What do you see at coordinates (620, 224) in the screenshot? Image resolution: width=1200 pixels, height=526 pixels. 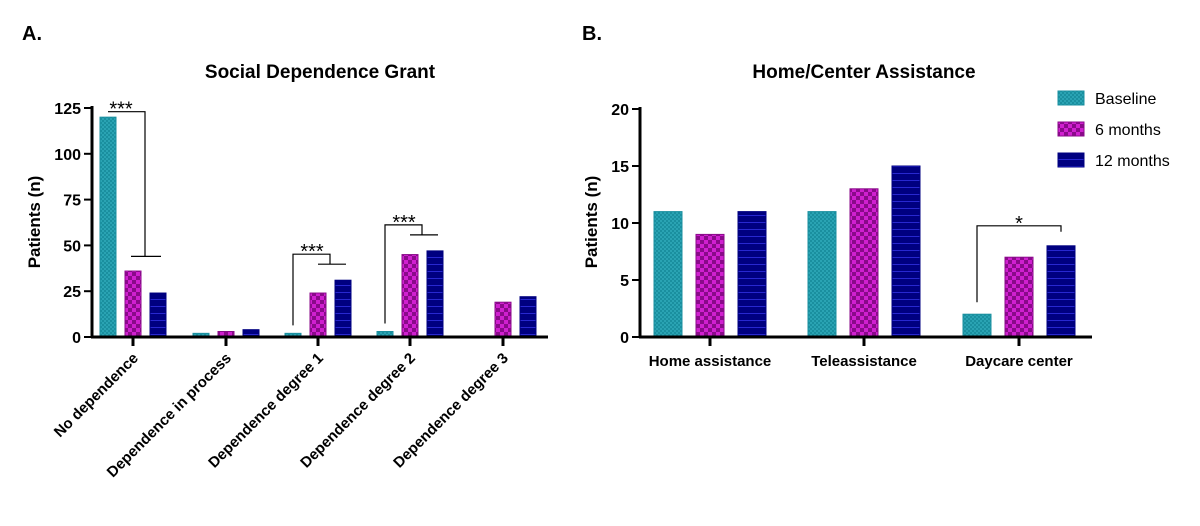 I see `y-tick-label: 10` at bounding box center [620, 224].